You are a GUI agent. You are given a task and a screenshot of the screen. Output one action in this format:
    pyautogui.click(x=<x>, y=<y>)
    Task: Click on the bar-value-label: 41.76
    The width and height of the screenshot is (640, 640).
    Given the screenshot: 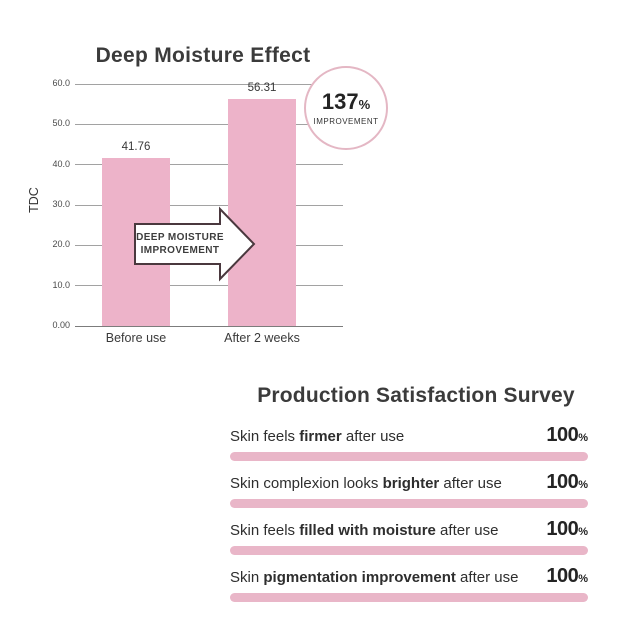 What is the action you would take?
    pyautogui.click(x=136, y=146)
    